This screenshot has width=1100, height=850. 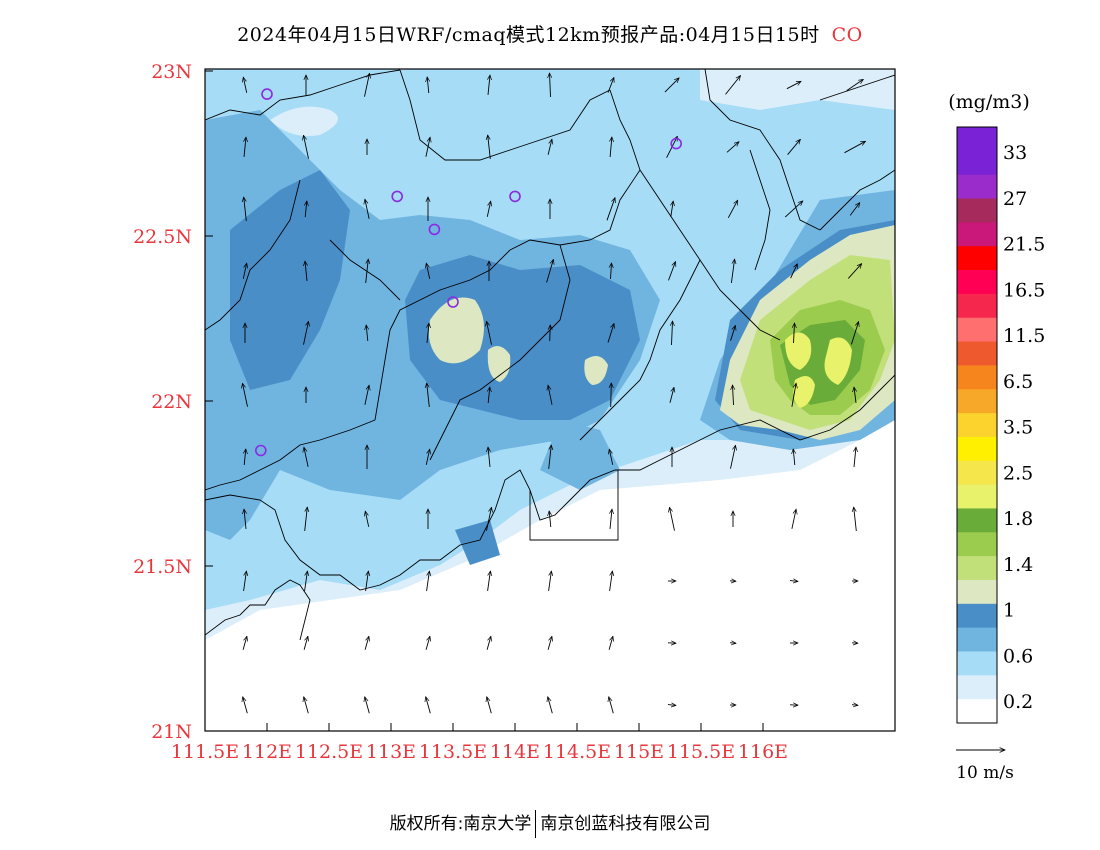 I want to click on colorbar-tick-label: 11.5, so click(x=1024, y=336).